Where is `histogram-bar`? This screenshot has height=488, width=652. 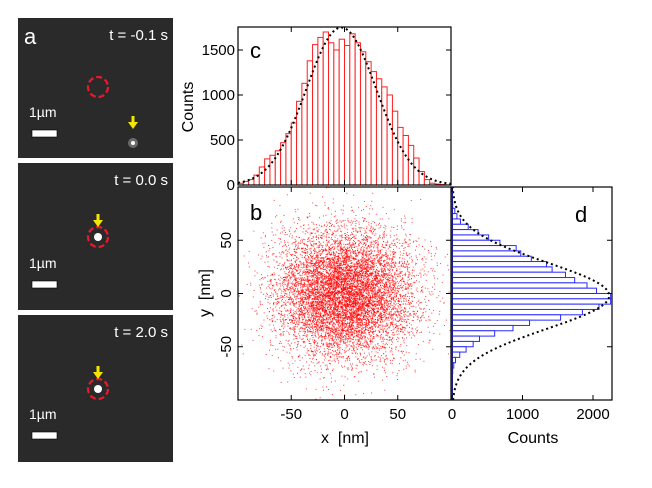 histogram-bar is located at coordinates (384, 136).